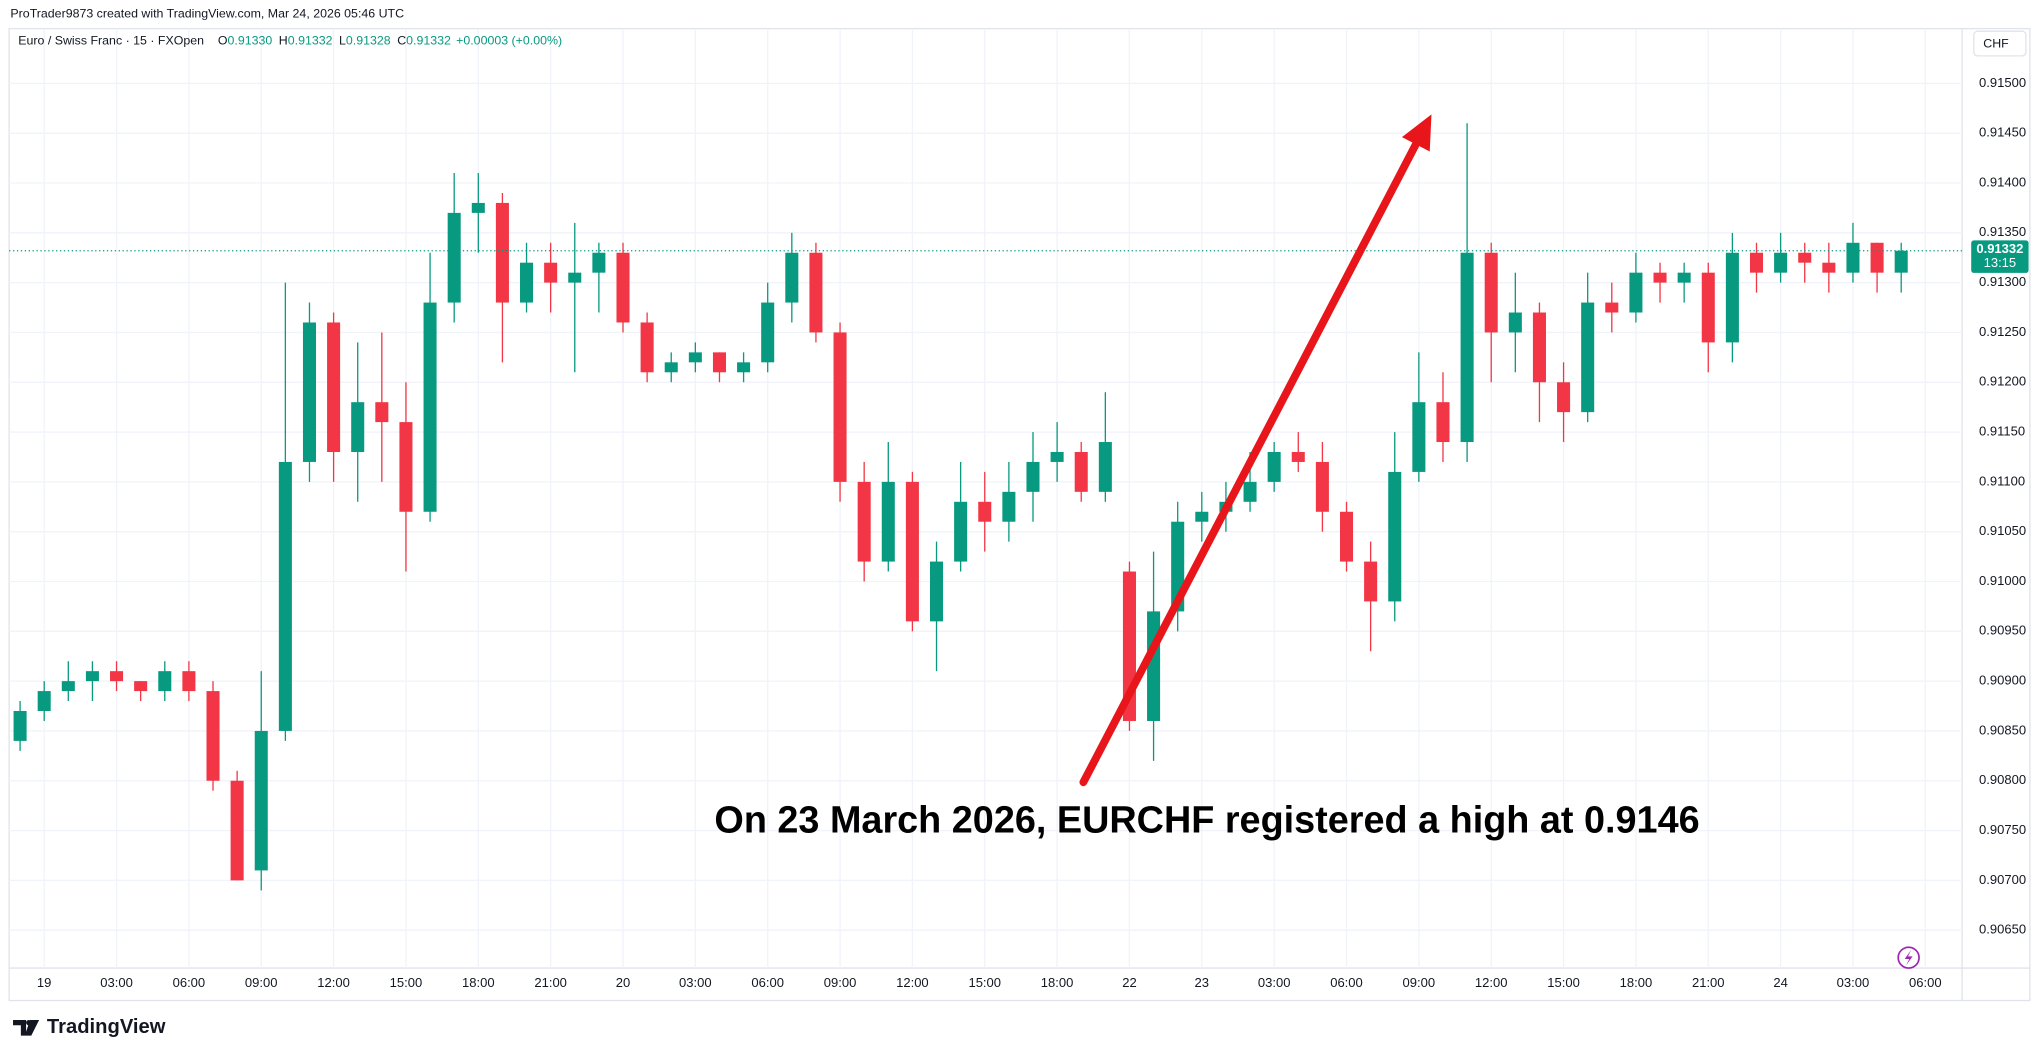  I want to click on y-tick-label: 0.91050, so click(2002, 530).